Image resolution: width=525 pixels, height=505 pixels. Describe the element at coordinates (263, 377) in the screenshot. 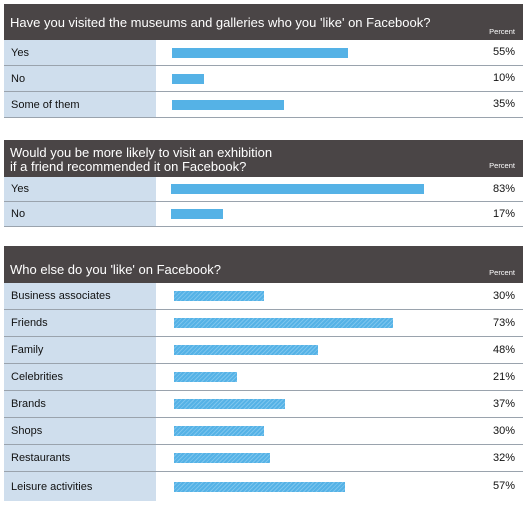

I see `chart-3-row-3: Celebrities 21%` at that location.